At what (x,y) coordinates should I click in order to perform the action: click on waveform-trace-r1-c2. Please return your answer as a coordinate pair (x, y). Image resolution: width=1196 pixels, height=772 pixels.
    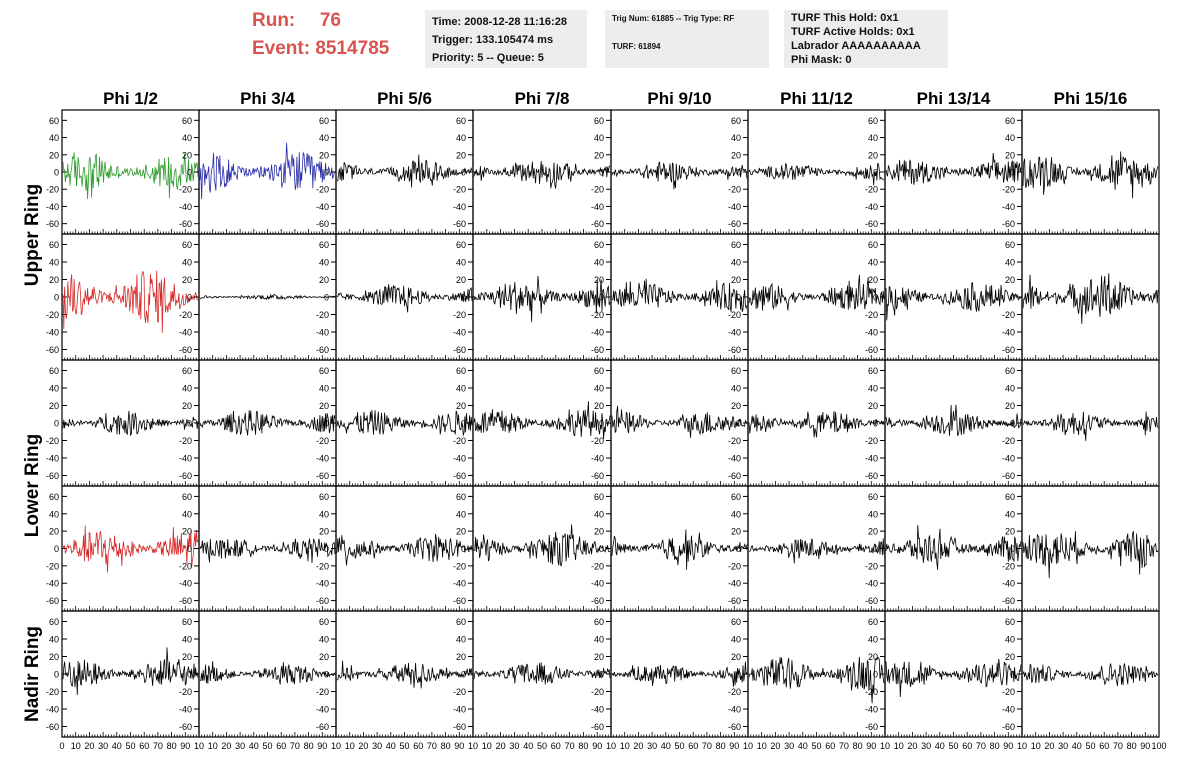
    Looking at the image, I should click on (404, 298).